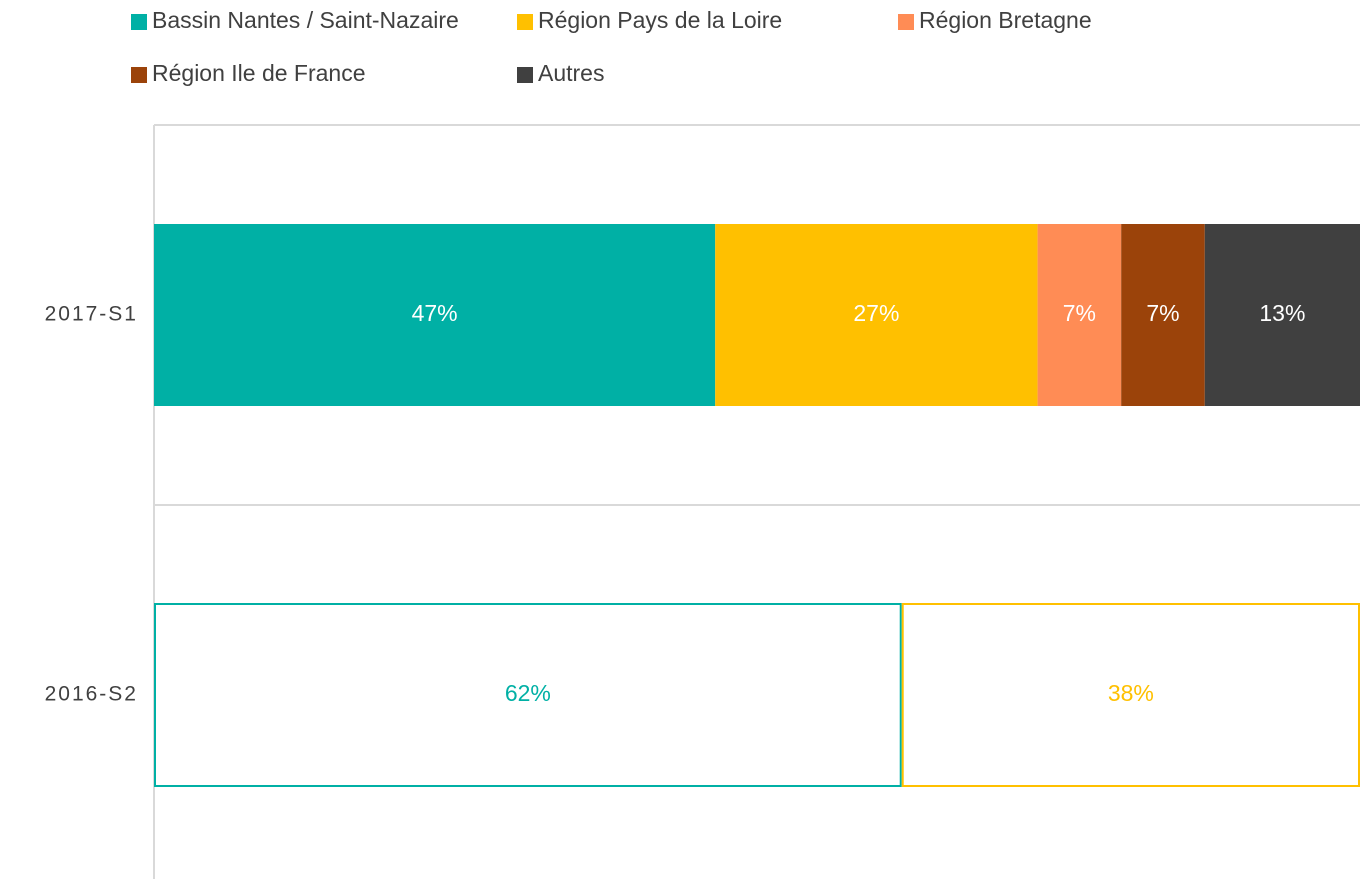 Image resolution: width=1368 pixels, height=879 pixels. I want to click on legend-label: Région Ile de France, so click(259, 73).